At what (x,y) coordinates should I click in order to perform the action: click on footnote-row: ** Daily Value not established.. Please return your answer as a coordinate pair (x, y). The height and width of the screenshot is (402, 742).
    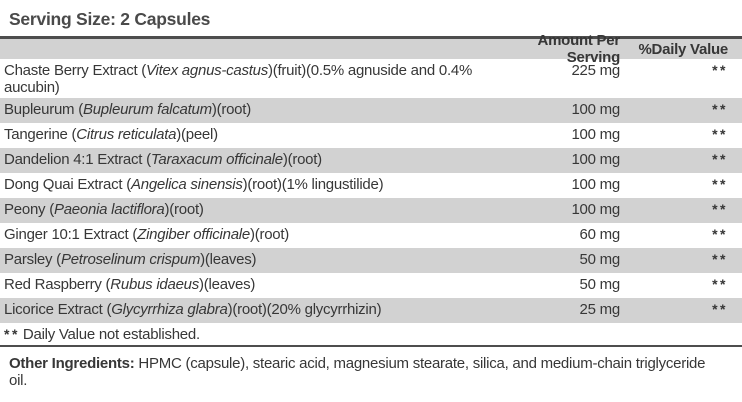
    Looking at the image, I should click on (371, 335).